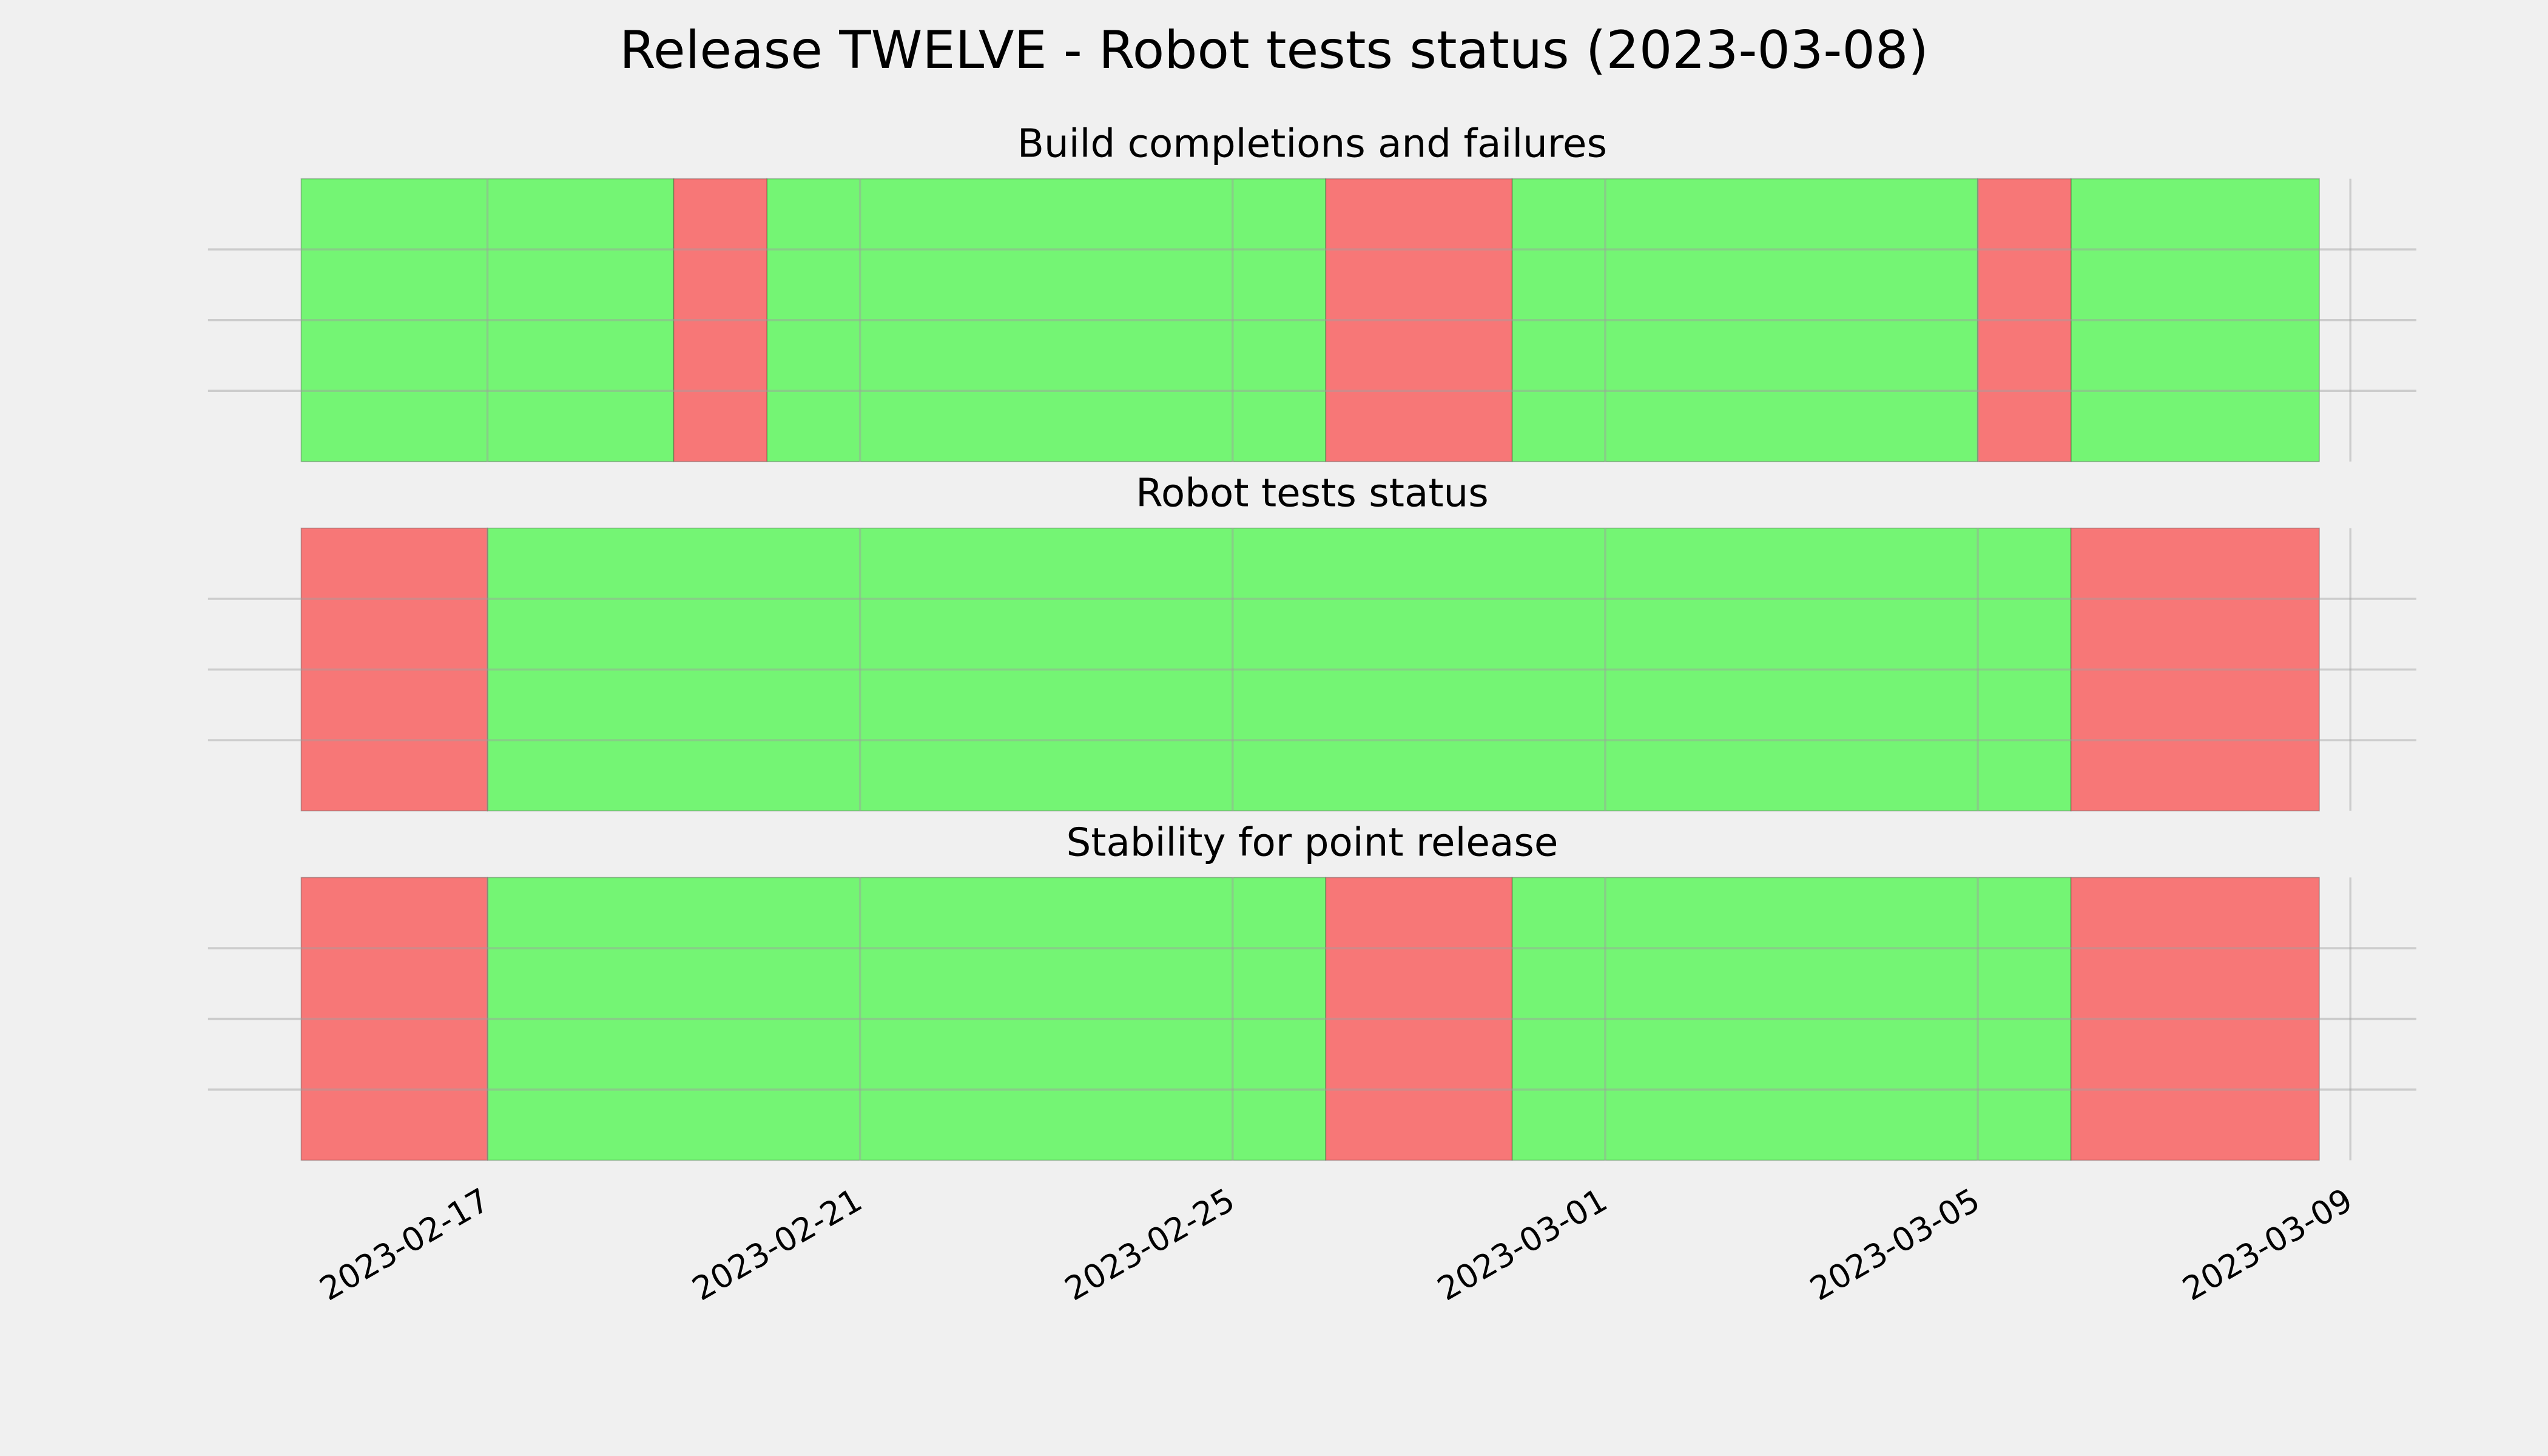 This screenshot has height=1456, width=2548. Describe the element at coordinates (1312, 493) in the screenshot. I see `panel-title: Robot tests status` at that location.